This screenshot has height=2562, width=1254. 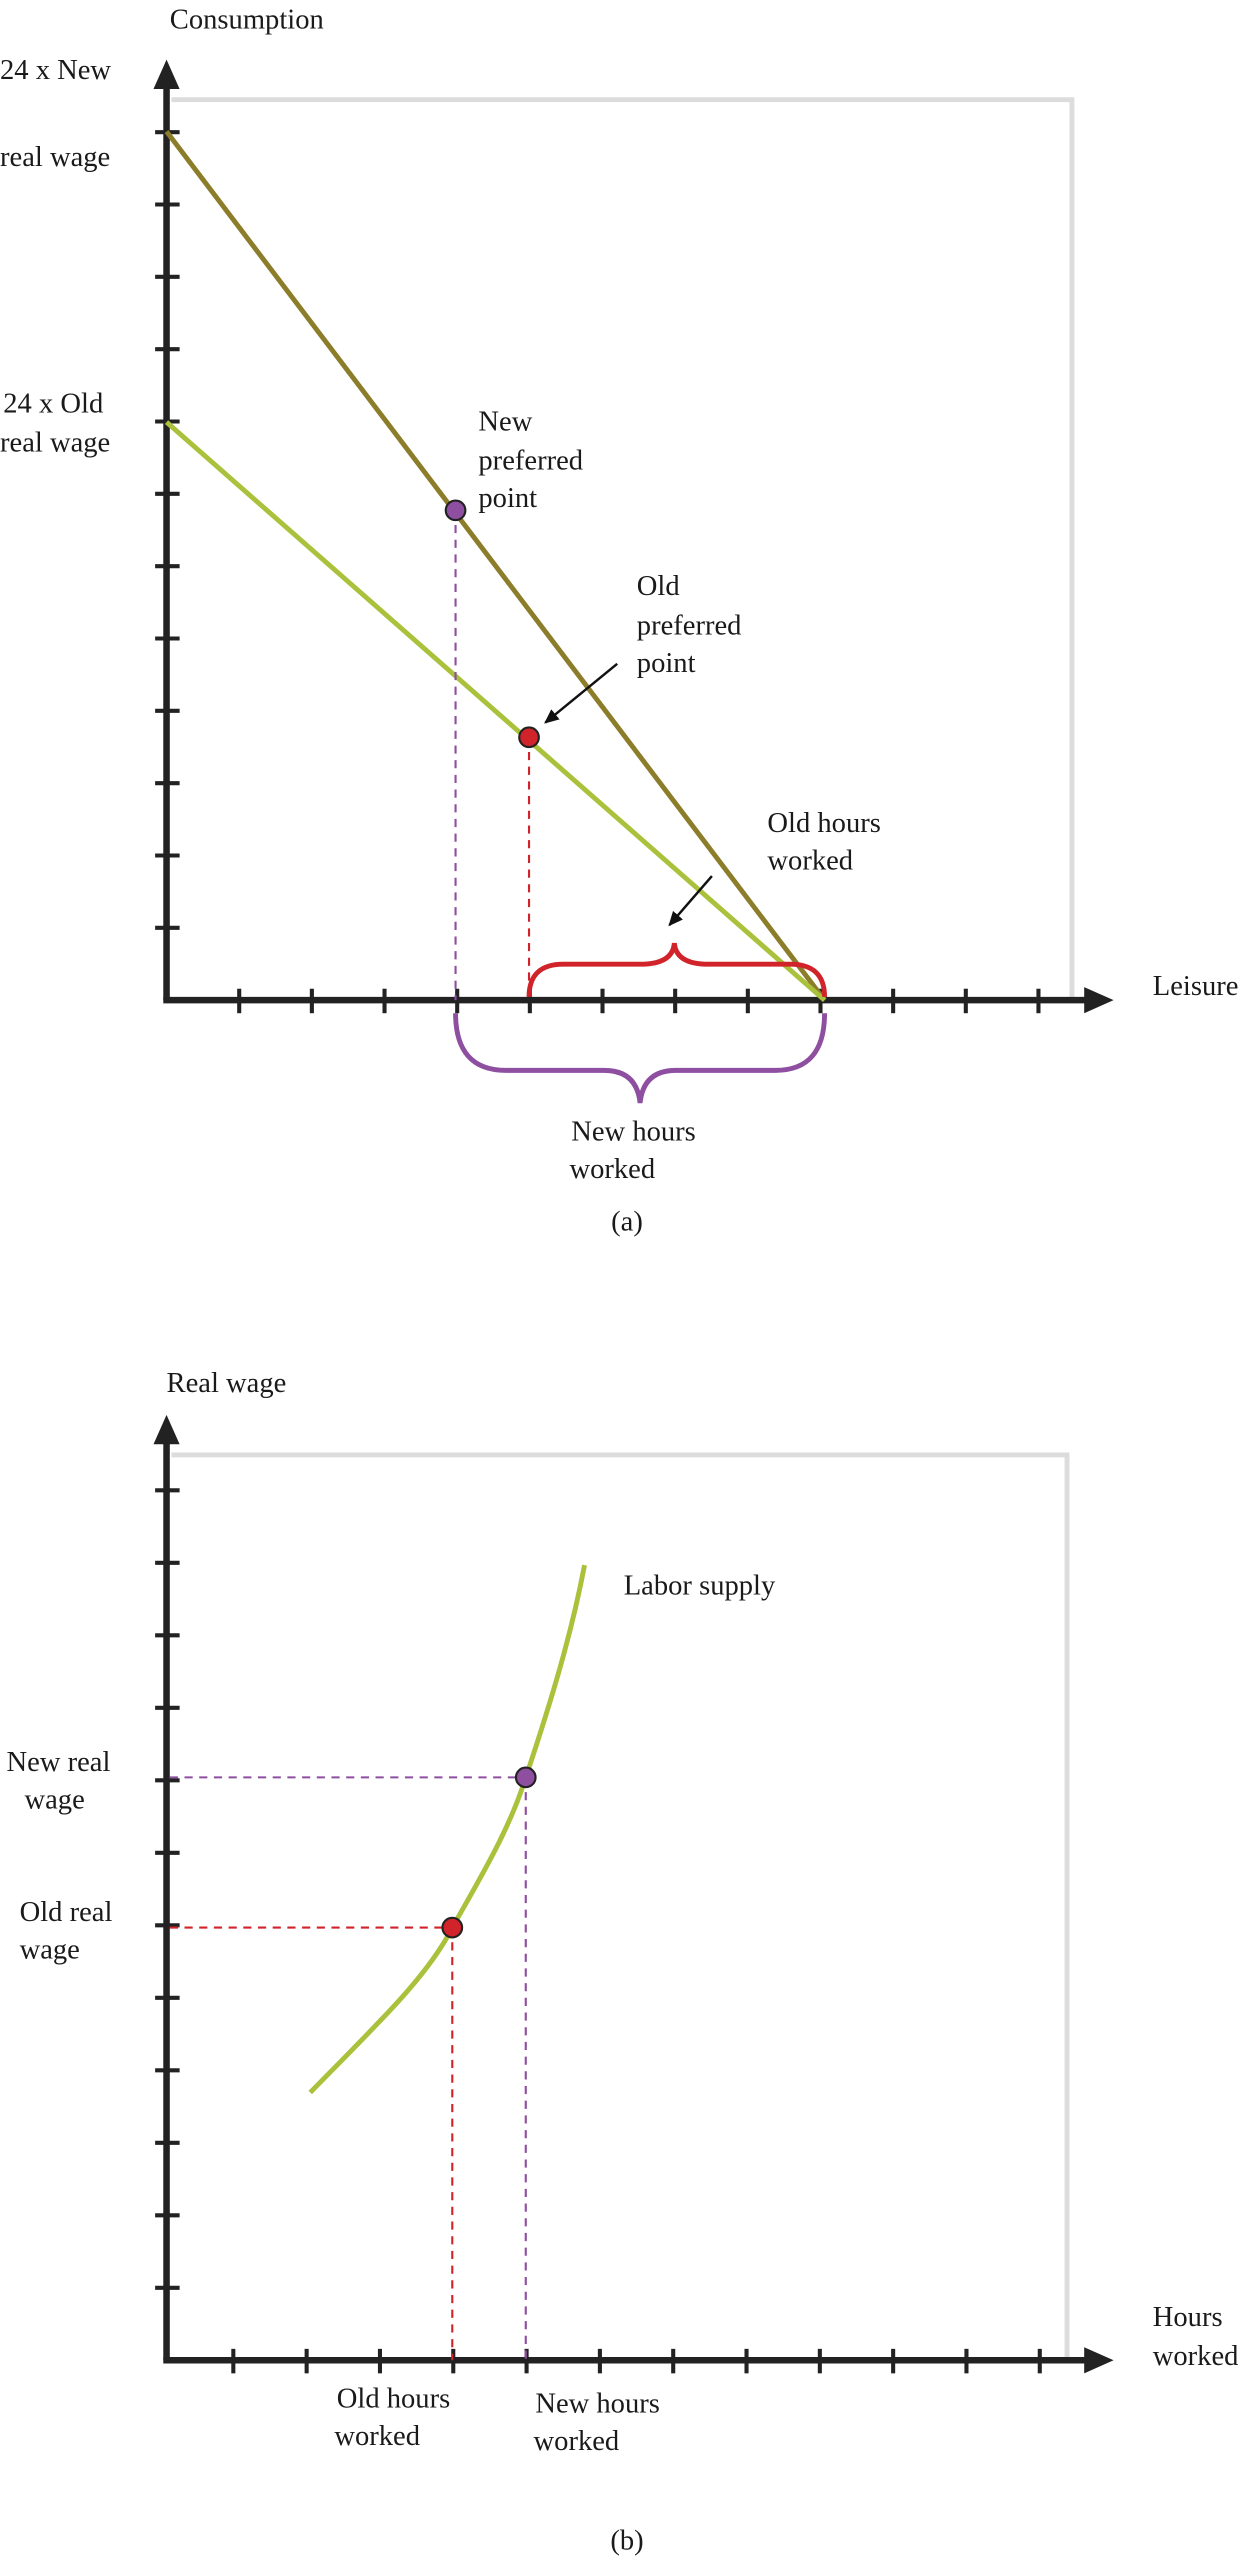 I want to click on y-axis-label: Real wage, so click(x=227, y=1383).